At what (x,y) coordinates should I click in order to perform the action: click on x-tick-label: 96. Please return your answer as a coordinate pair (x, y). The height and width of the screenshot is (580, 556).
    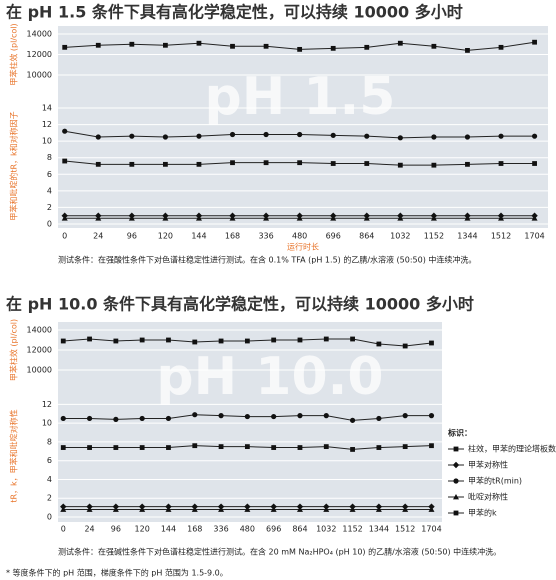
    Looking at the image, I should click on (116, 529).